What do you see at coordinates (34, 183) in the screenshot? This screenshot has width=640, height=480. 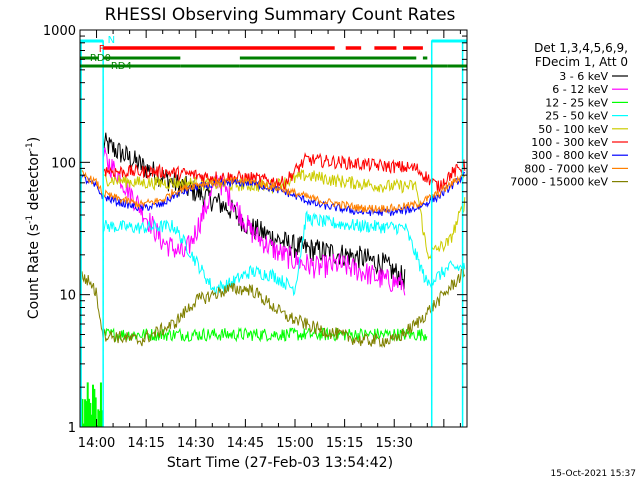 I see `y-axis-label-mid: detector` at bounding box center [34, 183].